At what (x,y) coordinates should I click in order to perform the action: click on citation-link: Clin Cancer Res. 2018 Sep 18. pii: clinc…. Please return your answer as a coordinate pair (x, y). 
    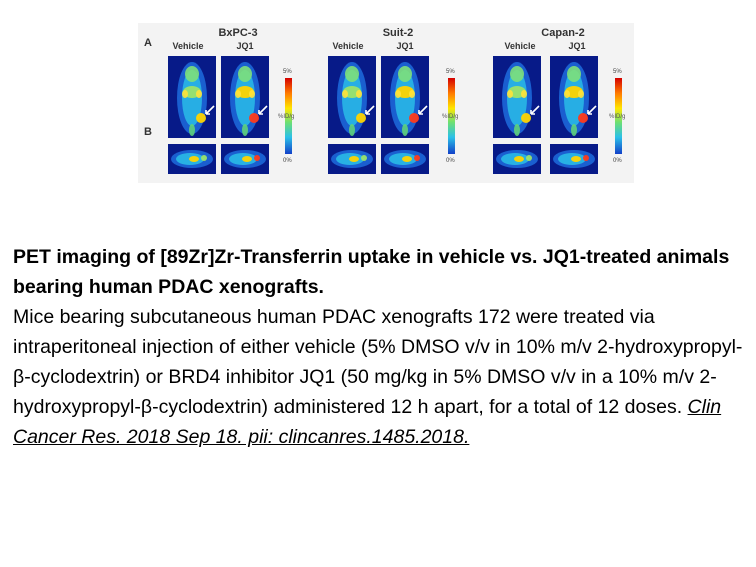
    Looking at the image, I should click on (367, 422).